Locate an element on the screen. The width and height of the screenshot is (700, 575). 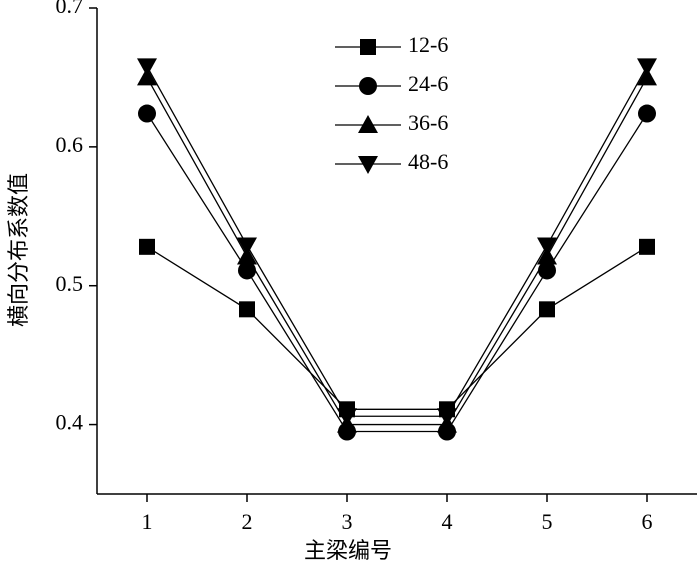
legend-label: 12-6 is located at coordinates (428, 44).